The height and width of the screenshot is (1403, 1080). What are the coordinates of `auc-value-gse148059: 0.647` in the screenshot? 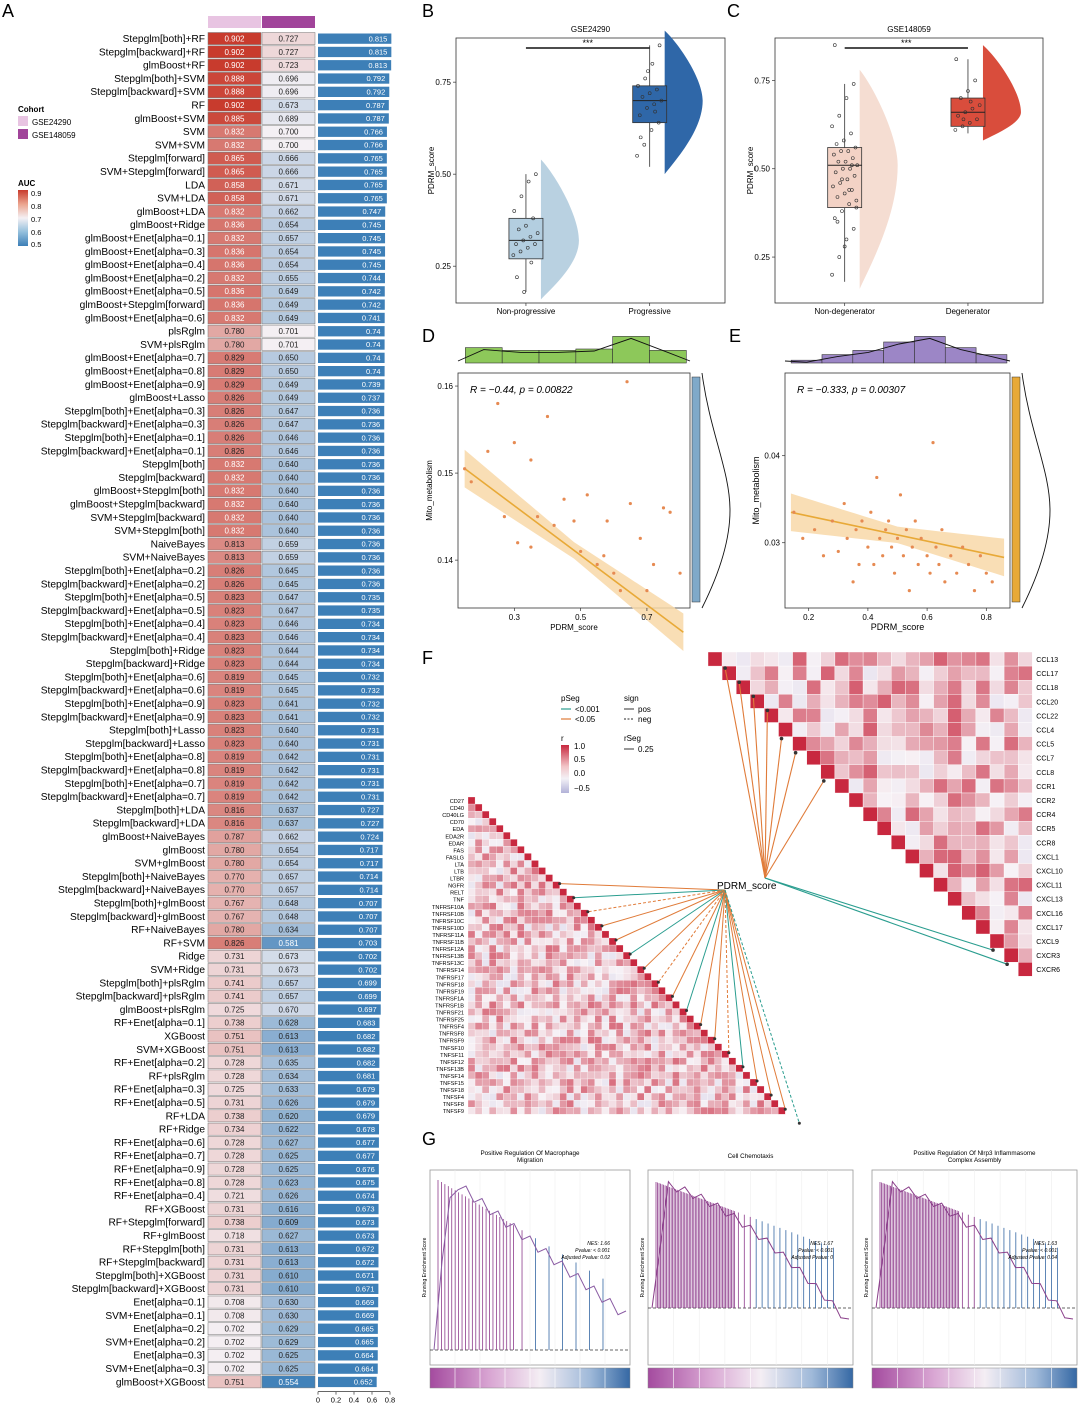 It's located at (288, 597).